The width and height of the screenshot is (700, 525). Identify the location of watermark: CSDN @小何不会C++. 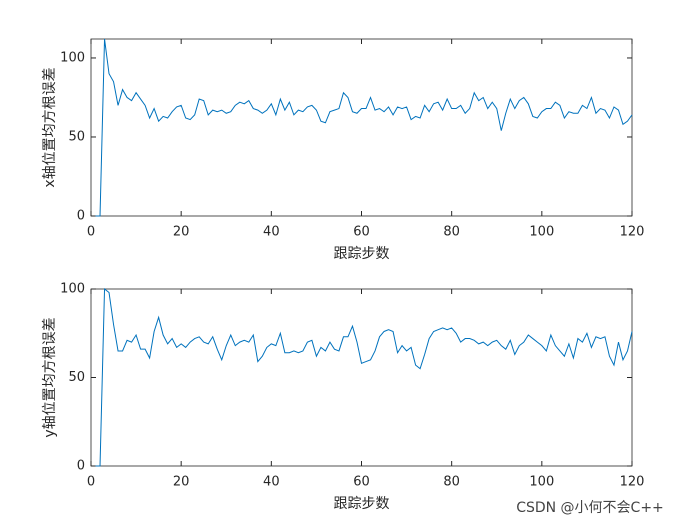
(590, 508).